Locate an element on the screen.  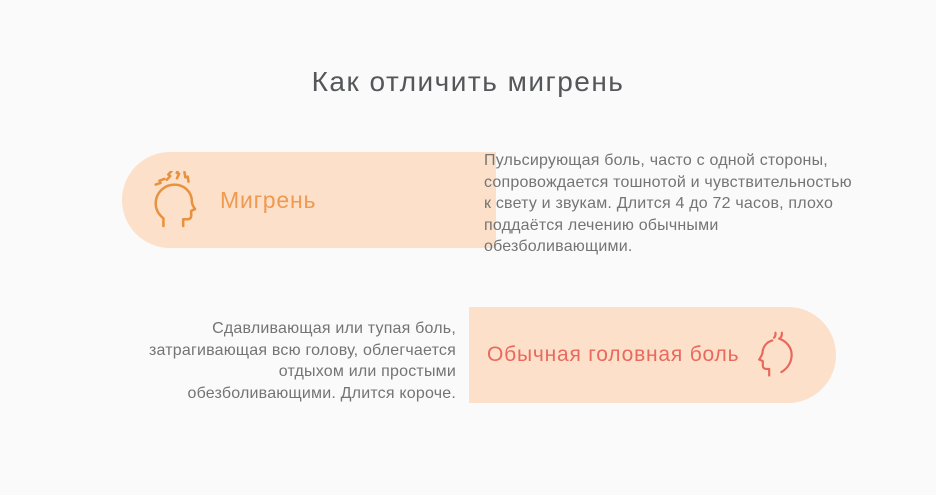
headache-card-label: Обычная головная боль is located at coordinates (613, 354).